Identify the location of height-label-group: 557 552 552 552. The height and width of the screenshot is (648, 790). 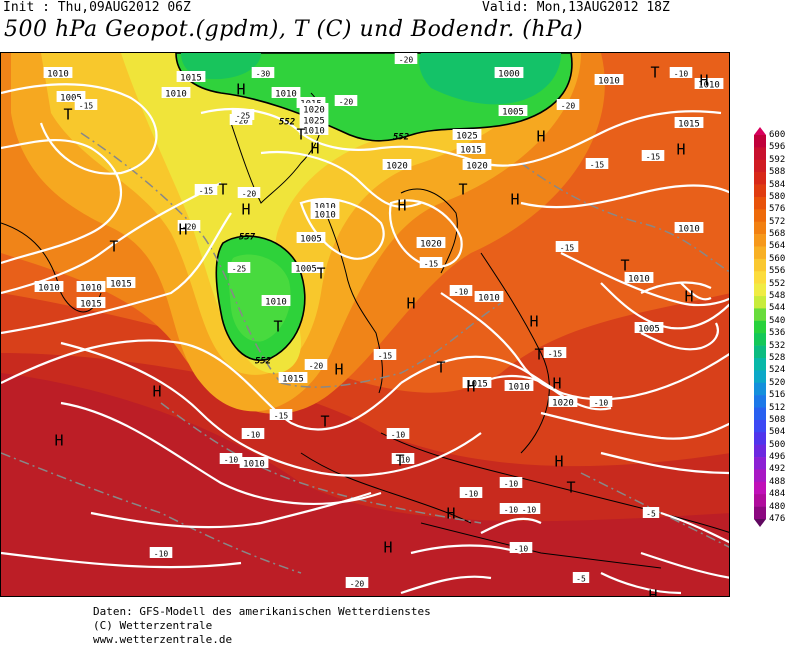
(324, 242).